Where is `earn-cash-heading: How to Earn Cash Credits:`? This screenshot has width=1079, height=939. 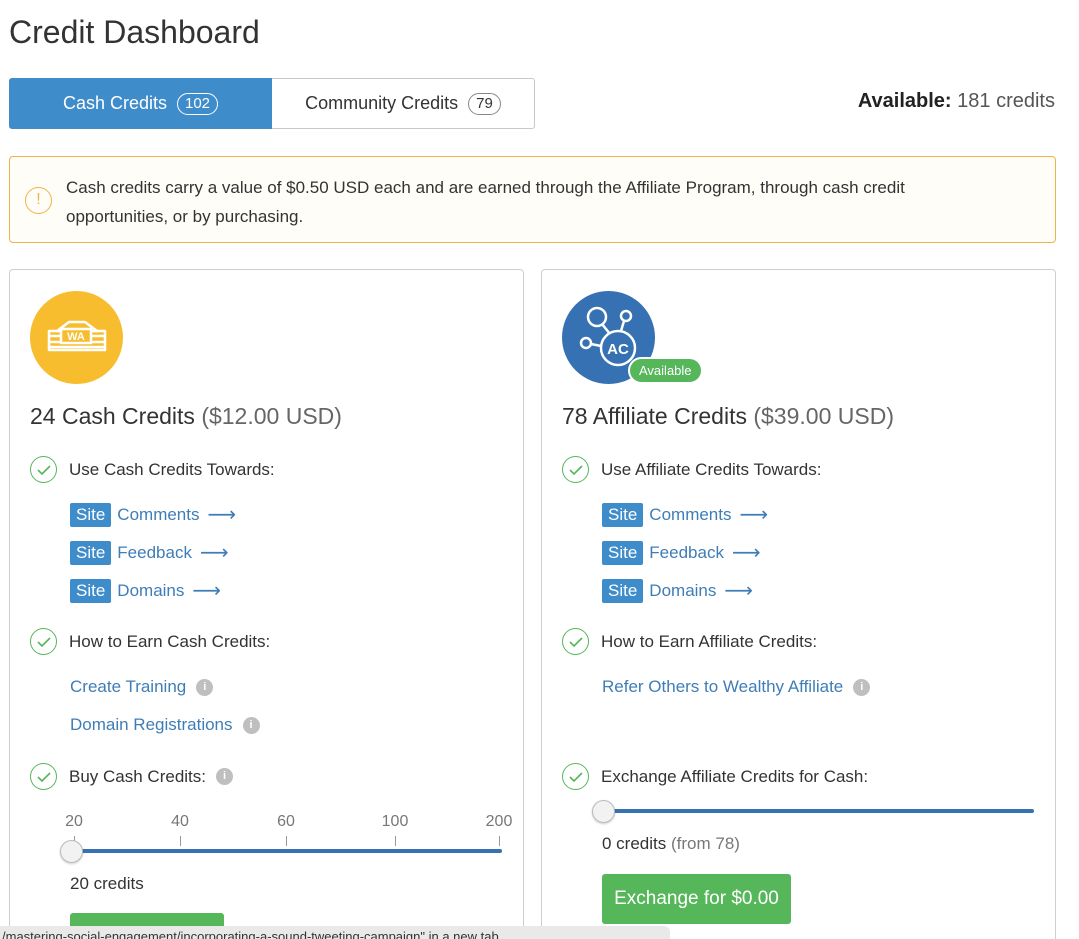 earn-cash-heading: How to Earn Cash Credits: is located at coordinates (170, 641).